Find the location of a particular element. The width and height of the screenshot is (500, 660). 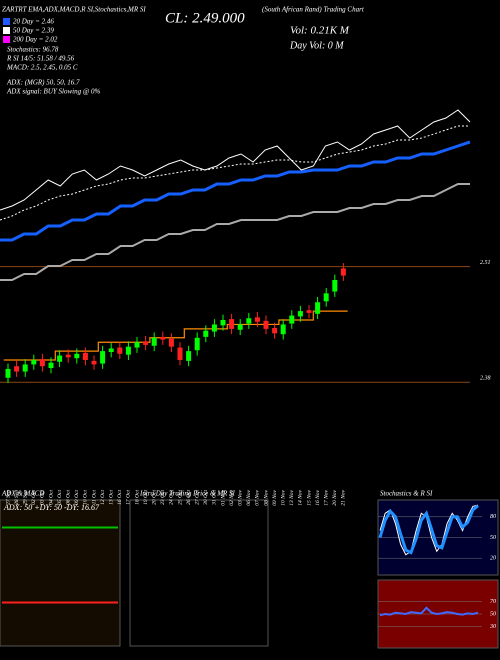

x-tick-label: 27 Sep is located at coordinates (8, 497).